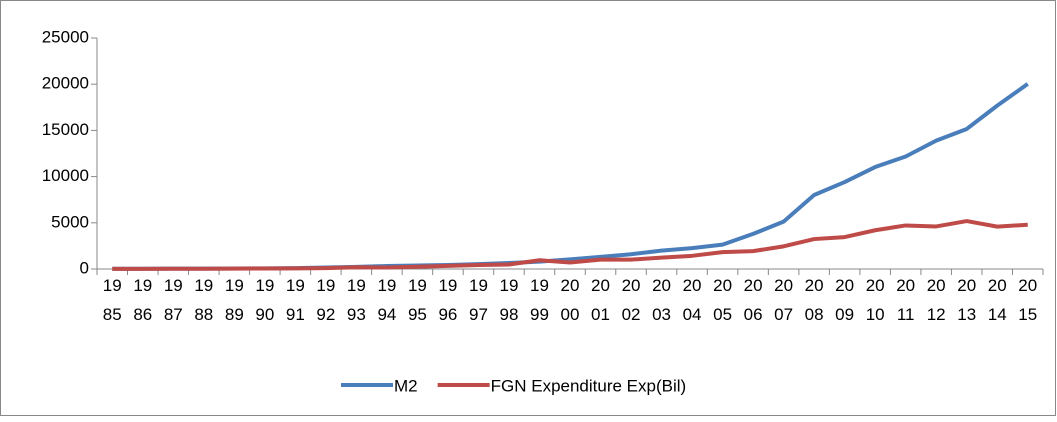 The image size is (1057, 422). What do you see at coordinates (417, 300) in the screenshot?
I see `x-tick-label: 19 95` at bounding box center [417, 300].